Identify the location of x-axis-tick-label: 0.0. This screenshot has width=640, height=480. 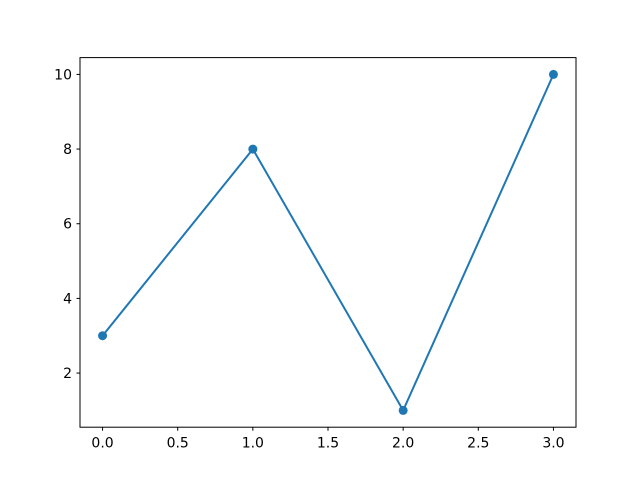
(102, 444).